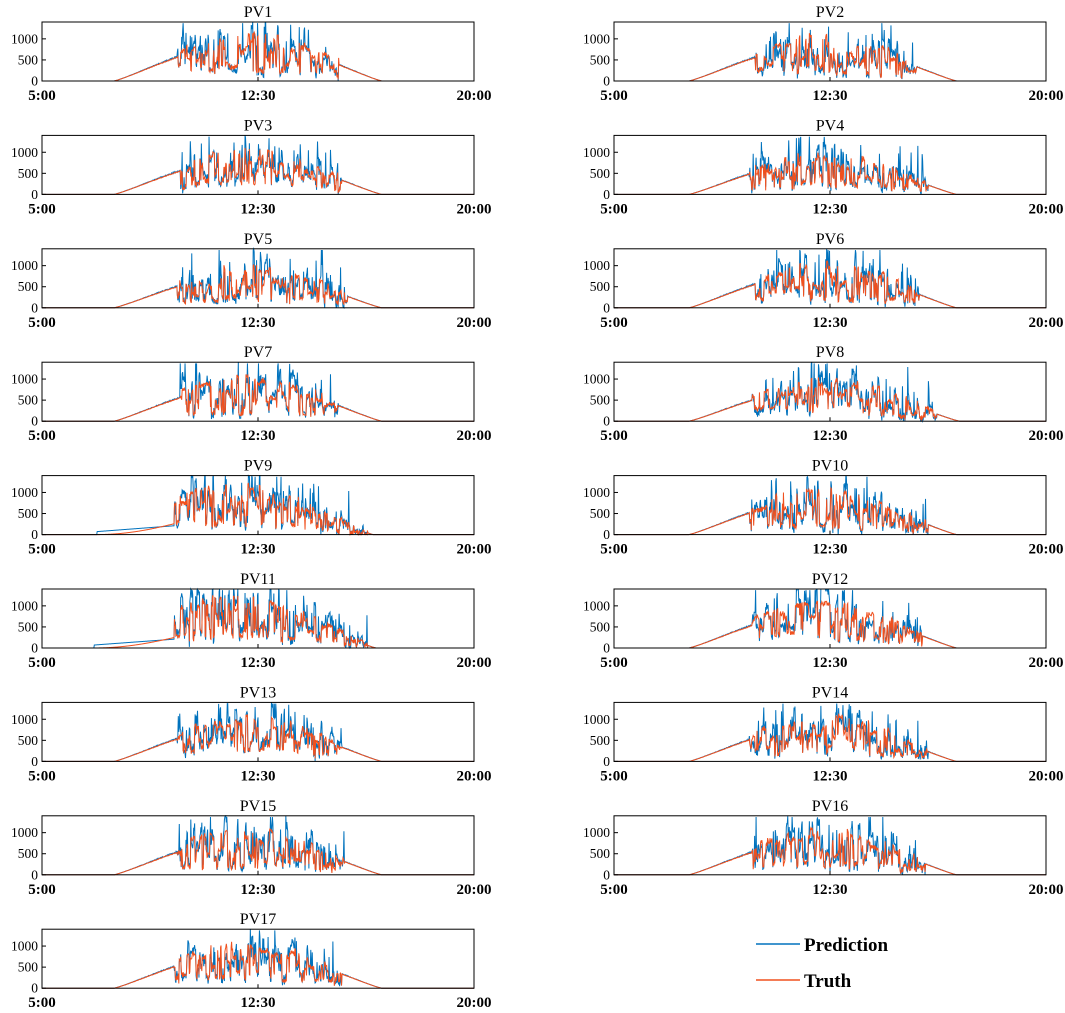 The image size is (1065, 1013). I want to click on panel-pv5: PV5 0 500 1000 5:00 12:30 20:00, so click(251, 281).